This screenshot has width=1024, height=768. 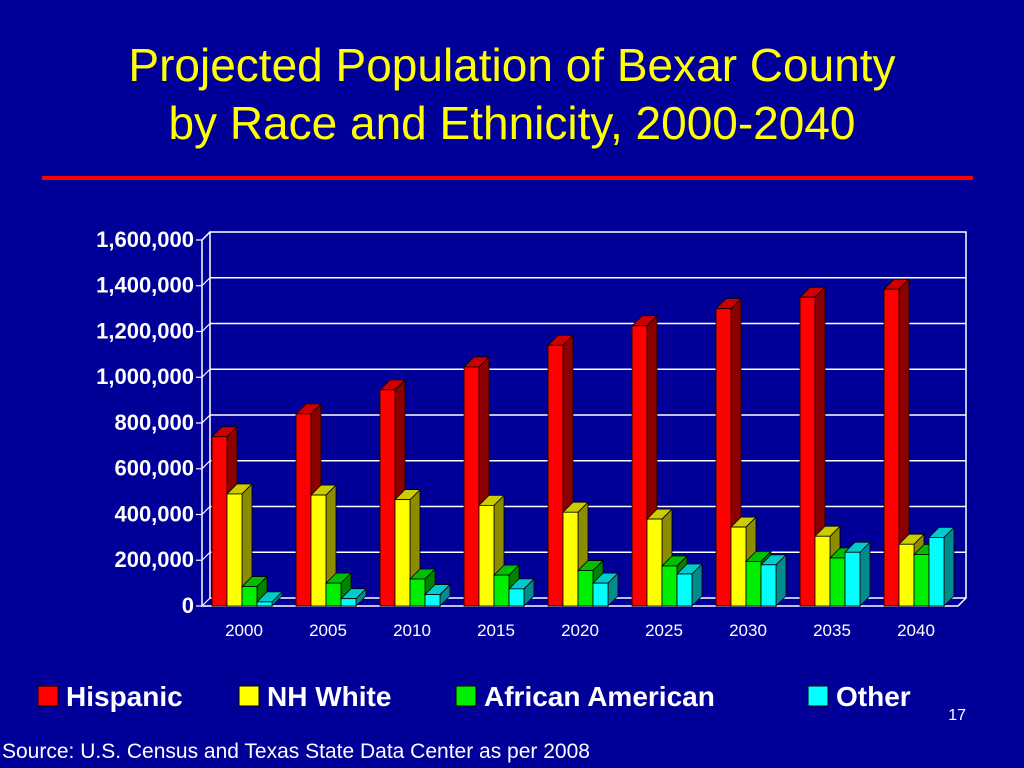 What do you see at coordinates (832, 630) in the screenshot?
I see `x-tick-label: 2035` at bounding box center [832, 630].